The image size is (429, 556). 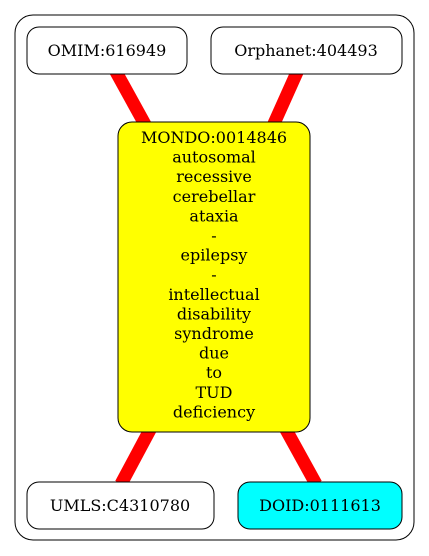 What do you see at coordinates (214, 215) in the screenshot?
I see `node-mondo-label-line: ataxia` at bounding box center [214, 215].